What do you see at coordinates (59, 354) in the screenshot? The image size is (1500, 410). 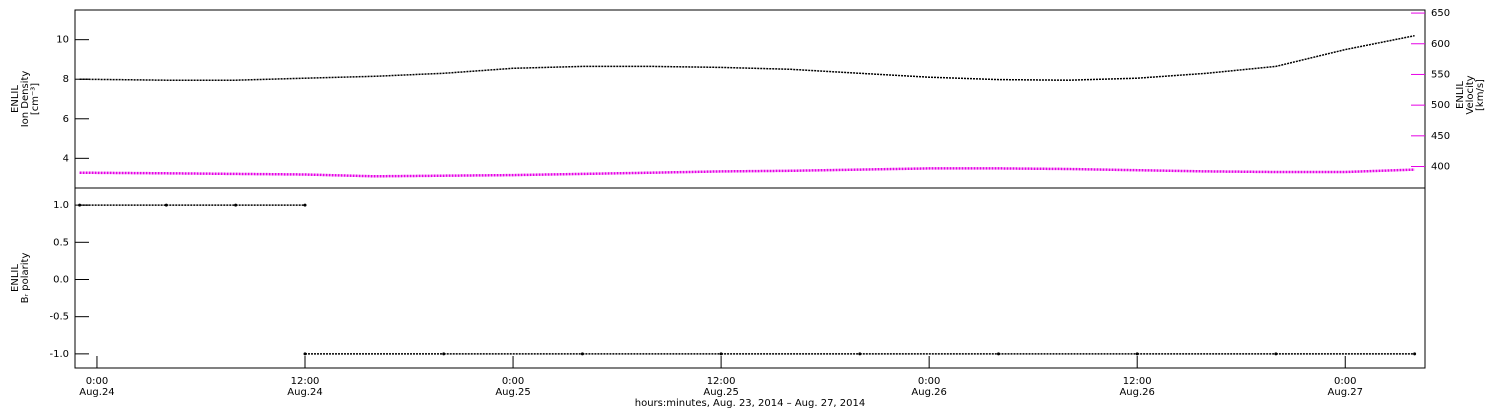 I see `y-tick-label: -1.0` at bounding box center [59, 354].